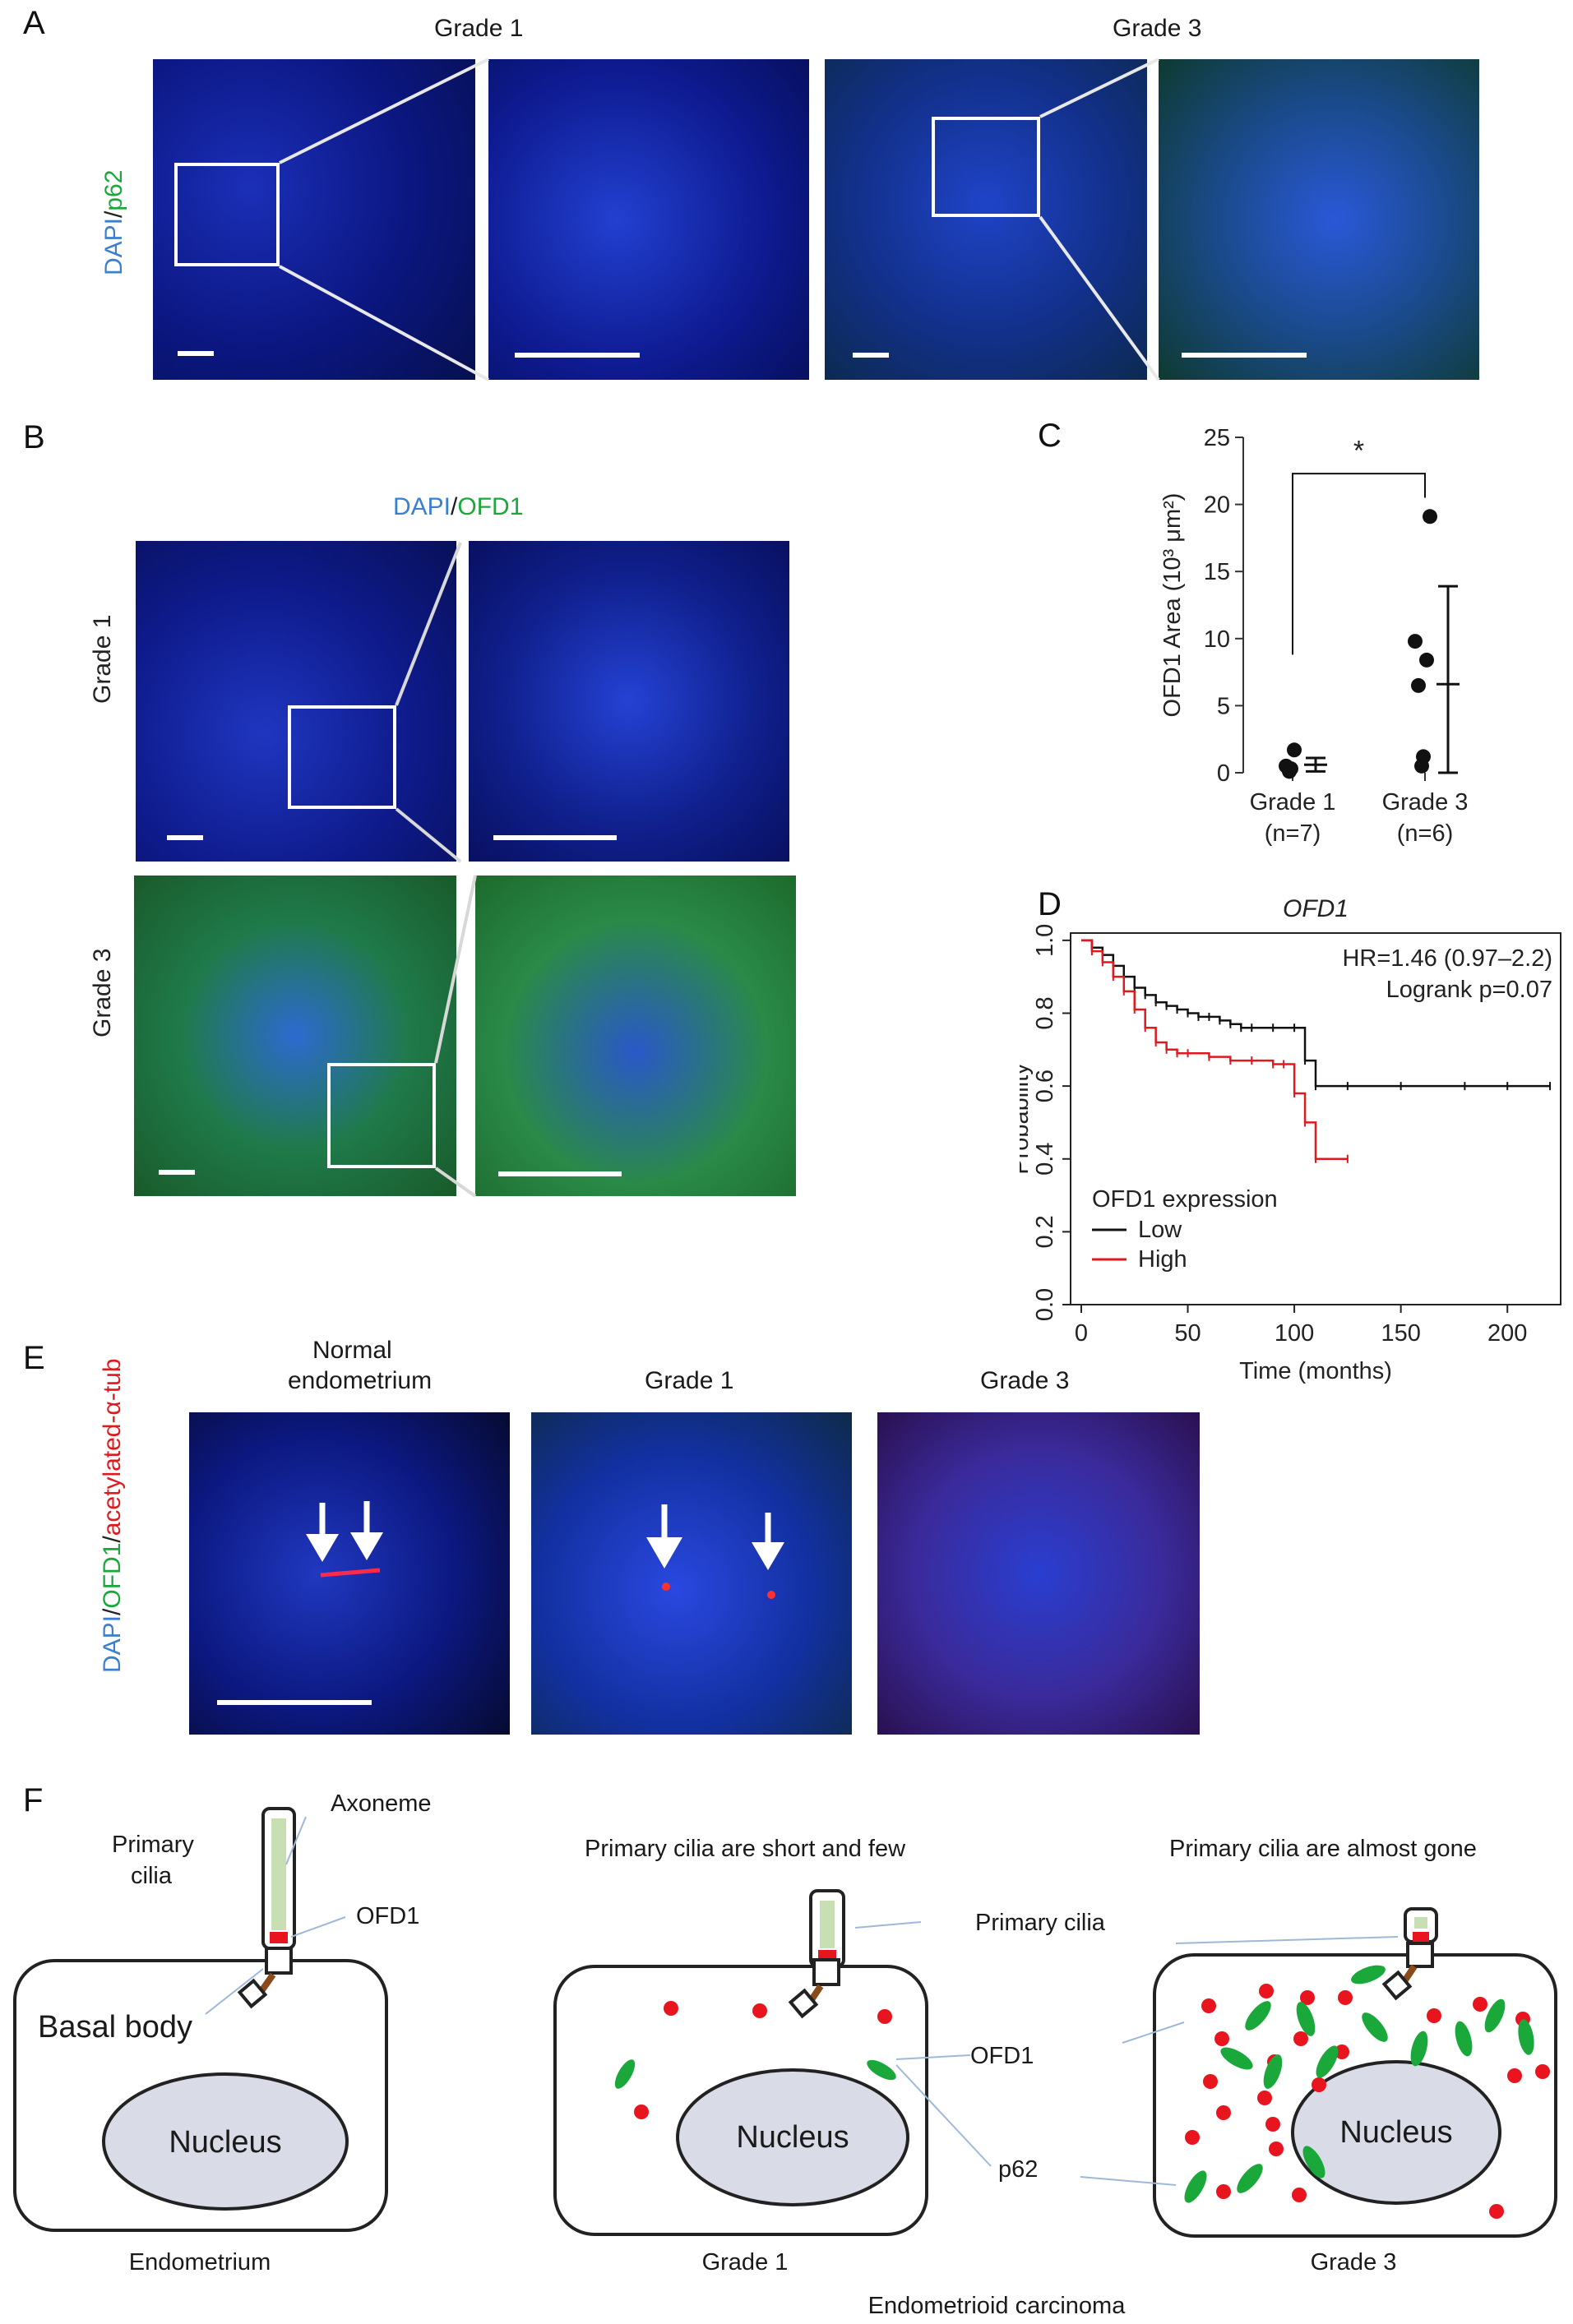 This screenshot has width=1573, height=2324. What do you see at coordinates (153, 1845) in the screenshot?
I see `primary-cilia-label-line1: Primary` at bounding box center [153, 1845].